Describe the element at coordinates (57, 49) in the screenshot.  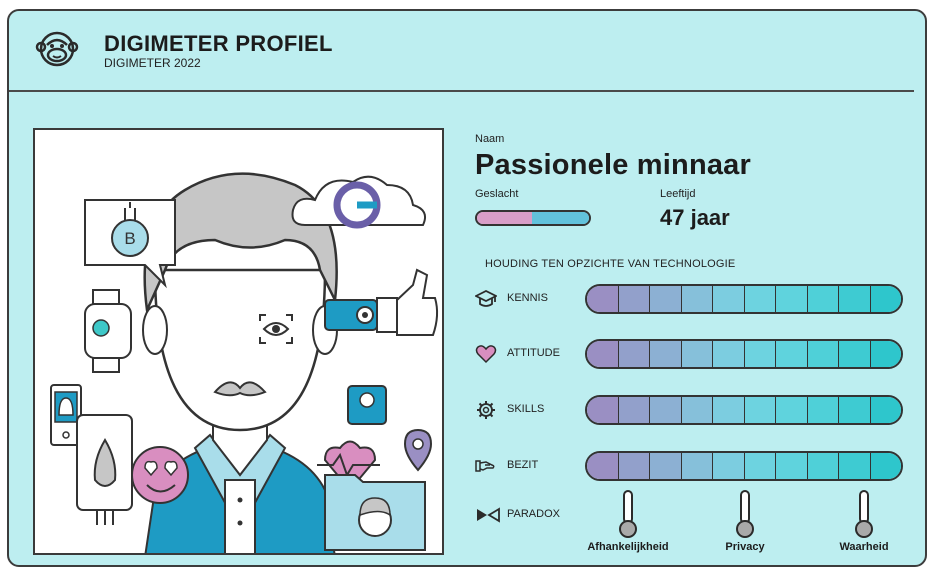
I see `monkey-face-icon` at that location.